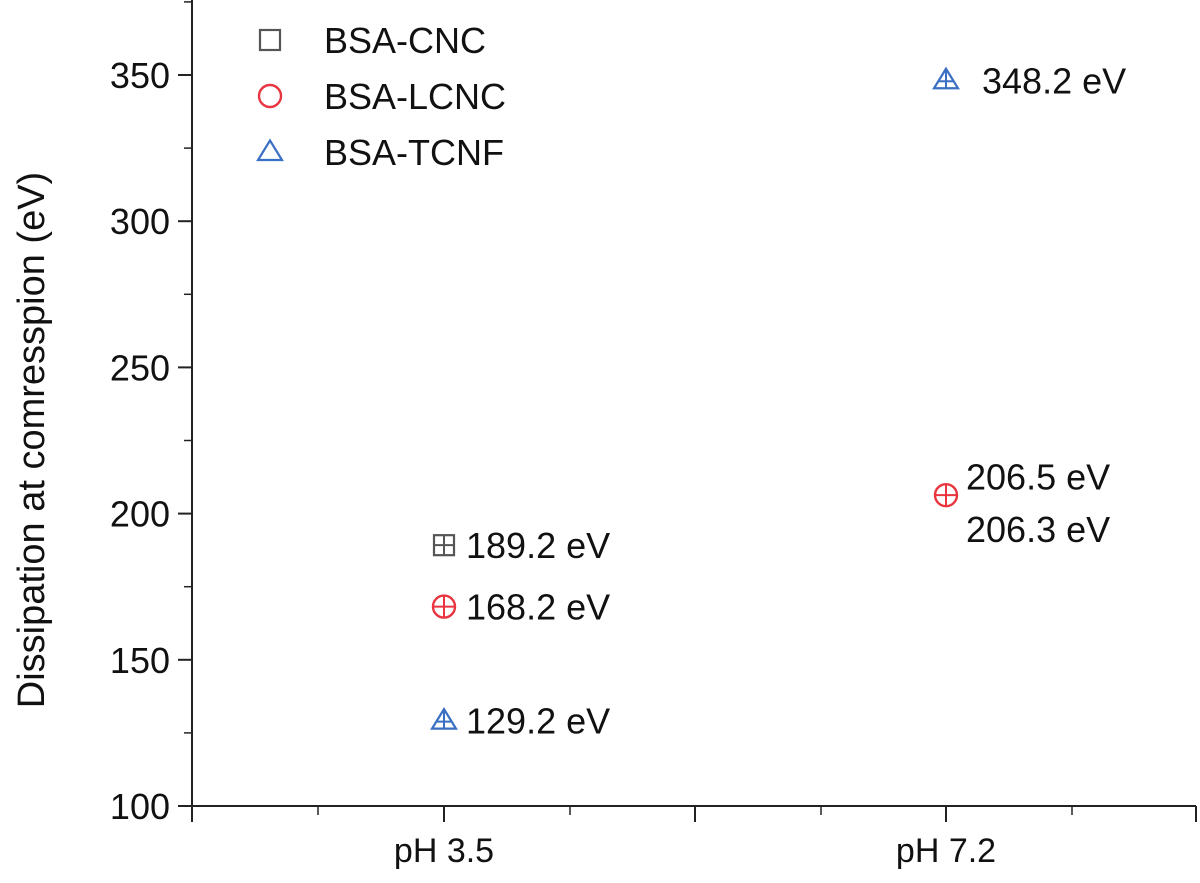 This screenshot has width=1200, height=883. Describe the element at coordinates (444, 851) in the screenshot. I see `x-tick-label: pH 3.5` at that location.